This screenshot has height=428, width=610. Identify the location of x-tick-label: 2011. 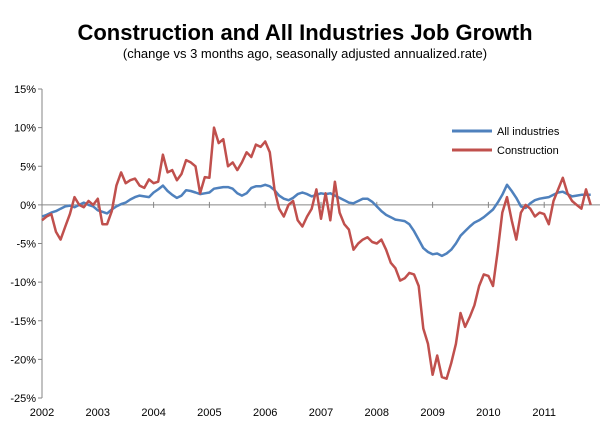
(544, 413).